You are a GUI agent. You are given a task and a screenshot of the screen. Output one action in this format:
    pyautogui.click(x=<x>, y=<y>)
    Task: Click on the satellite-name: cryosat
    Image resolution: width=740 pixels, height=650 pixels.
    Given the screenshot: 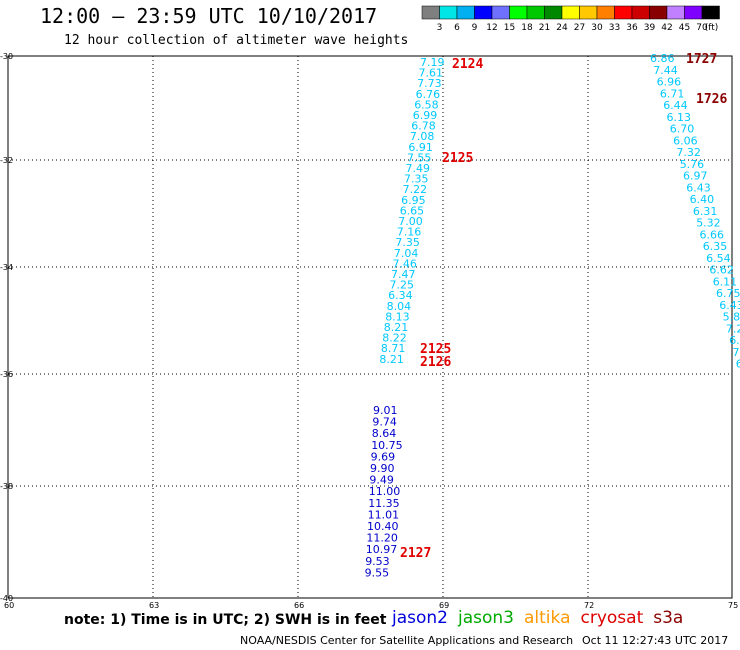 What is the action you would take?
    pyautogui.click(x=612, y=618)
    